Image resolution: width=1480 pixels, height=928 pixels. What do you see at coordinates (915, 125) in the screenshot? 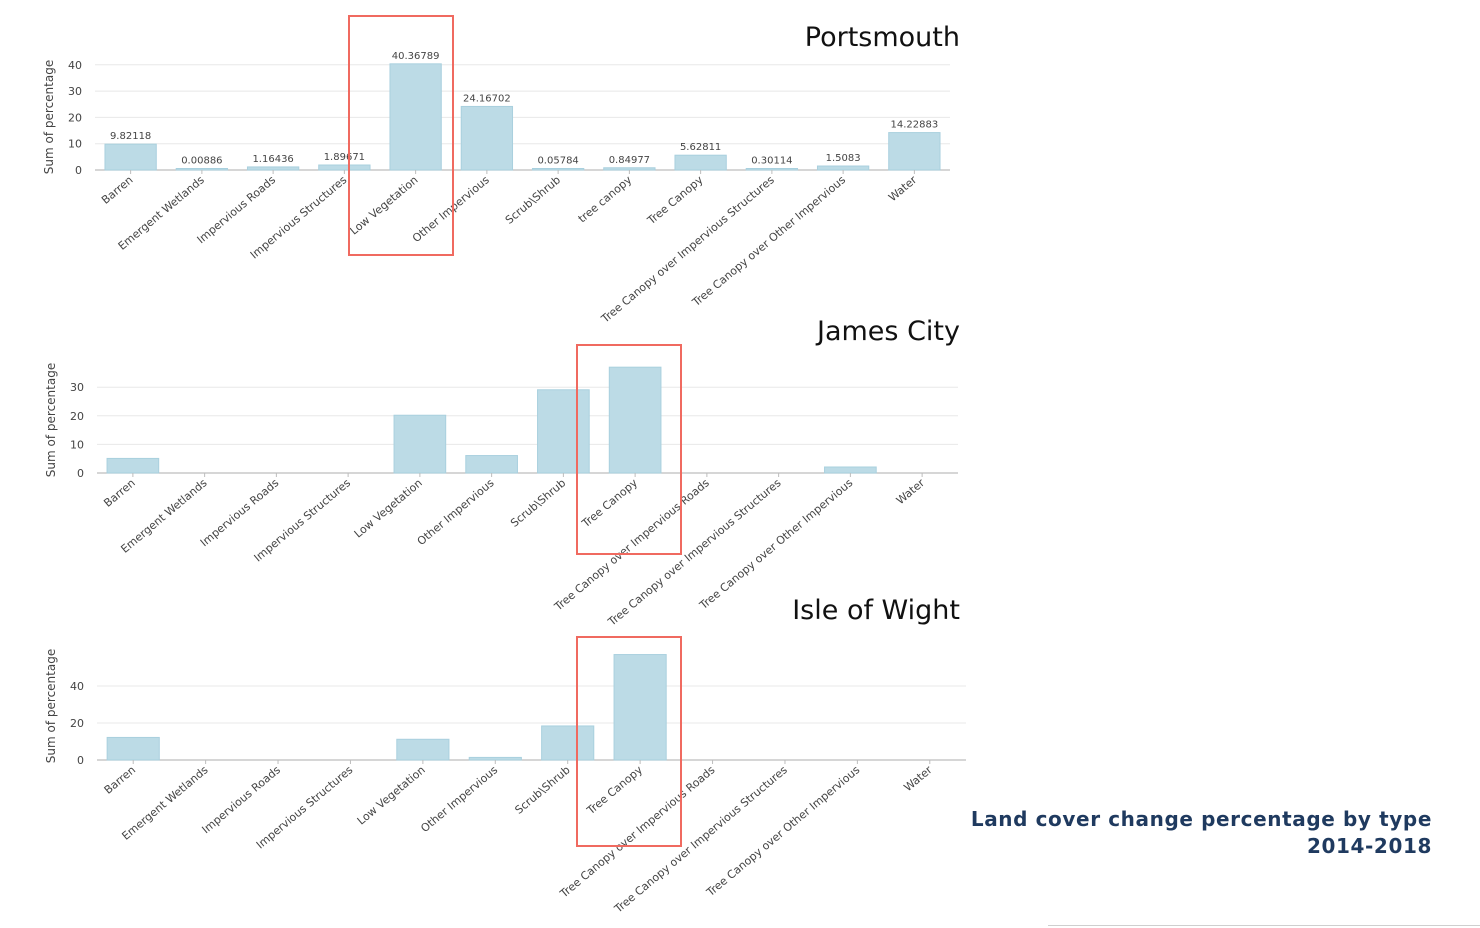
I see `data-label: 14.22883` at bounding box center [915, 125].